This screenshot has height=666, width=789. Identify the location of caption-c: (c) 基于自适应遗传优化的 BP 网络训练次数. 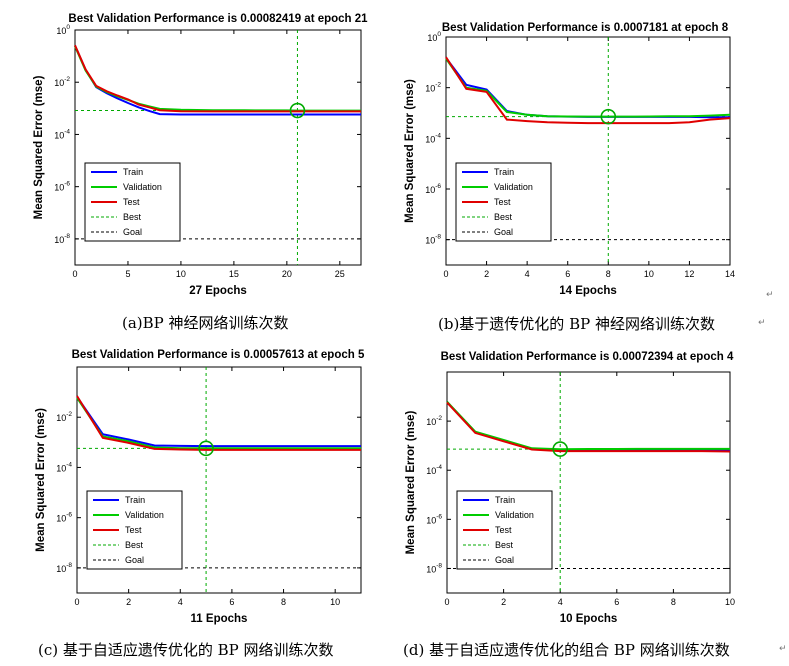
(186, 650).